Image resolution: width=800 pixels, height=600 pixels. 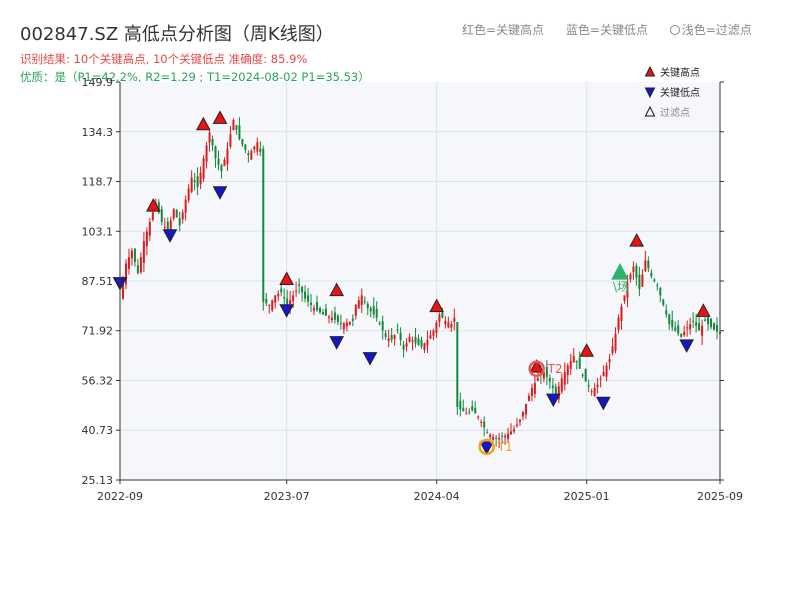 I want to click on legend-blue-meaning: 蓝色=关键低点, so click(x=606, y=30).